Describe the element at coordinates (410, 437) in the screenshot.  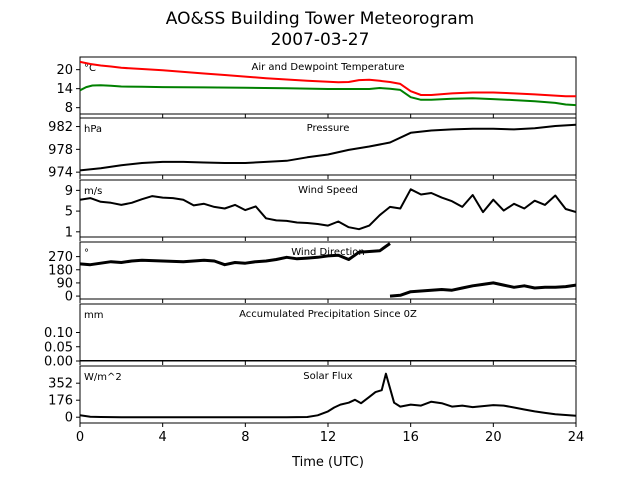
I see `x-tick-label: 16` at that location.